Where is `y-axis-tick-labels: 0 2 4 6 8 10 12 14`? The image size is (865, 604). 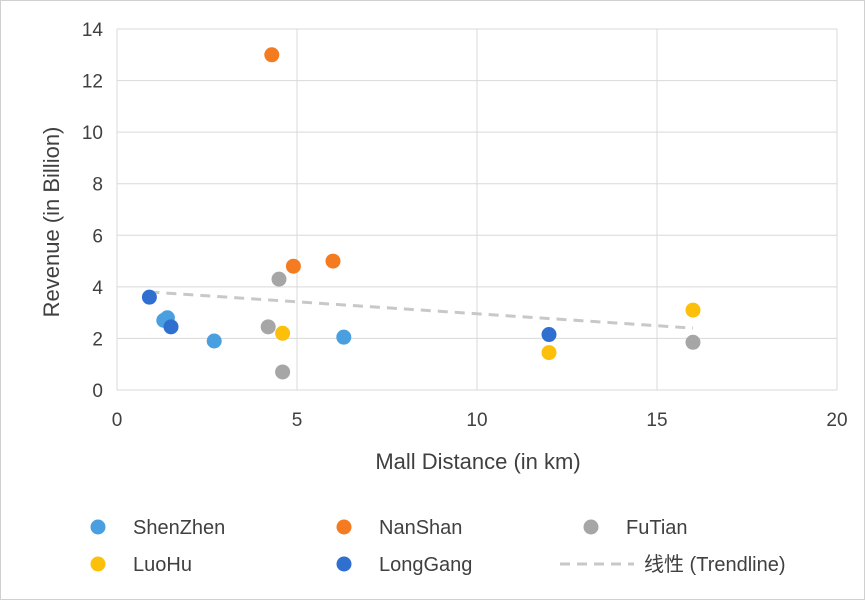 y-axis-tick-labels: 0 2 4 6 8 10 12 14 is located at coordinates (93, 211).